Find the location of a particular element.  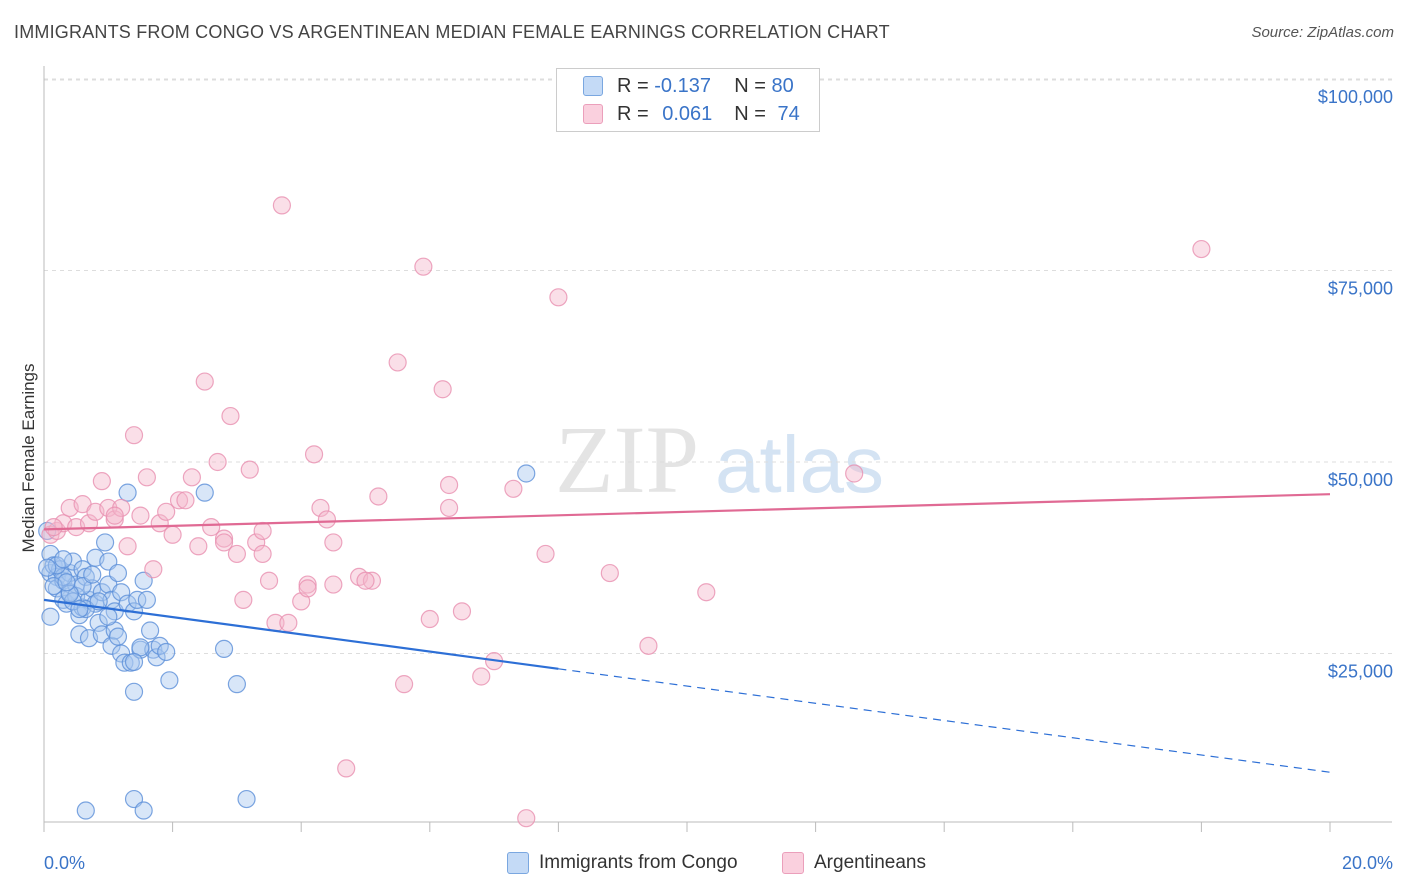

y-axis-label: Median Female Earnings is located at coordinates (28, 458).